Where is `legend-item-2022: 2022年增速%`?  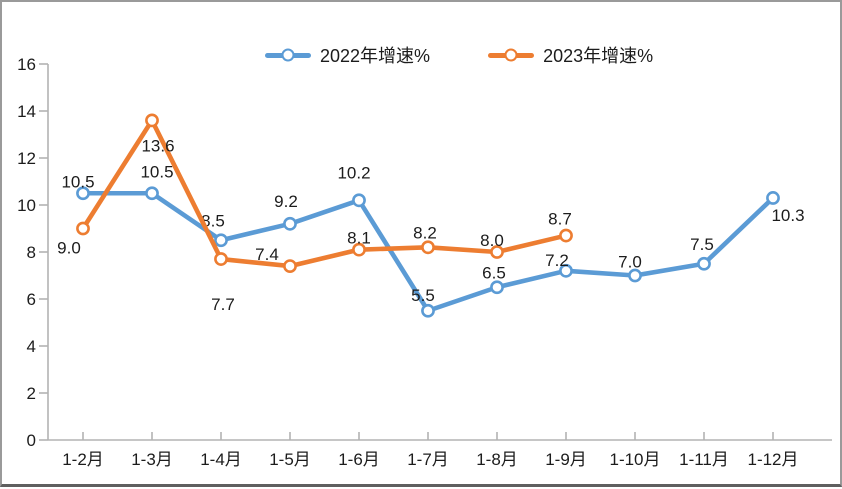 legend-item-2022: 2022年增速% is located at coordinates (347, 55).